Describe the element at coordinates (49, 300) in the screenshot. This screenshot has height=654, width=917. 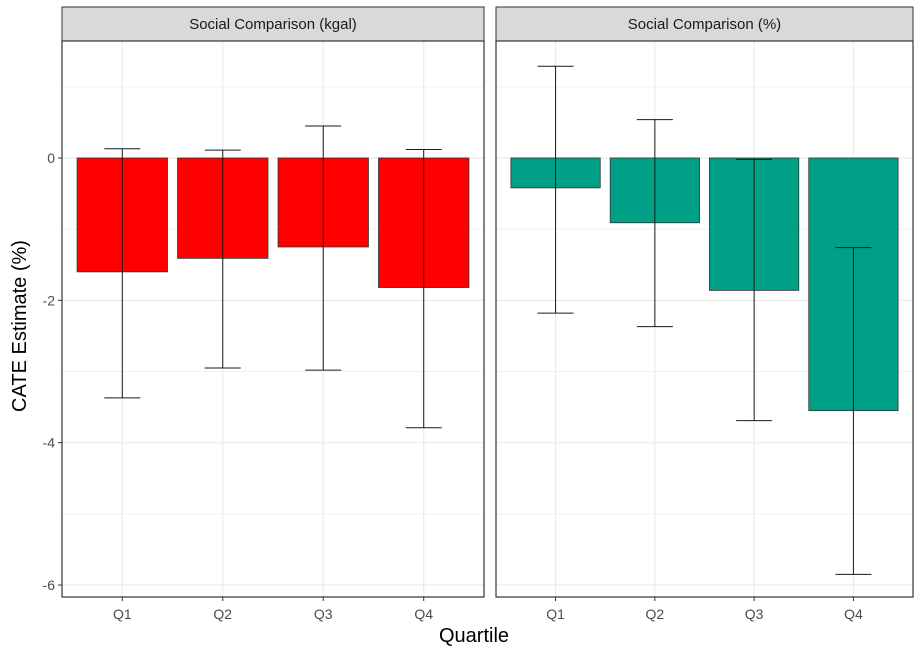
I see `y-tick-label: -2` at that location.